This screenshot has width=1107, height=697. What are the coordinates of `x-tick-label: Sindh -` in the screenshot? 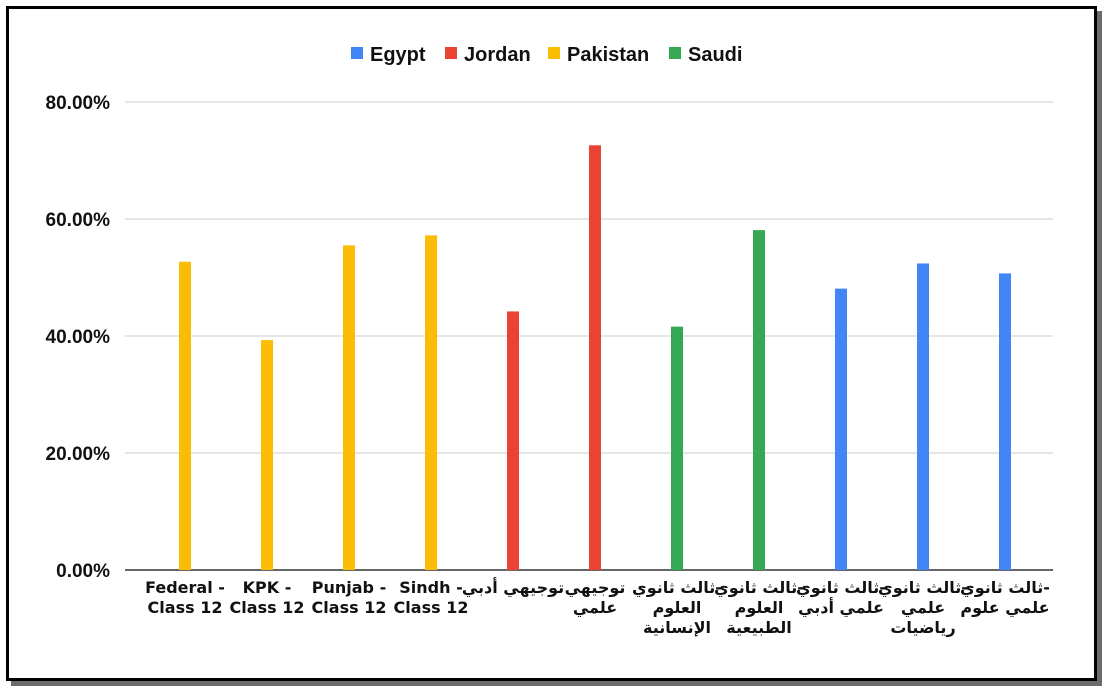 It's located at (430, 587).